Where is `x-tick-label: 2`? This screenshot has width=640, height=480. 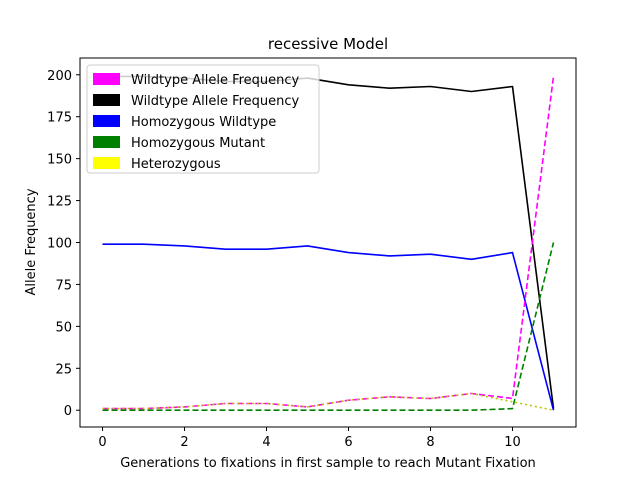 x-tick-label: 2 is located at coordinates (184, 442).